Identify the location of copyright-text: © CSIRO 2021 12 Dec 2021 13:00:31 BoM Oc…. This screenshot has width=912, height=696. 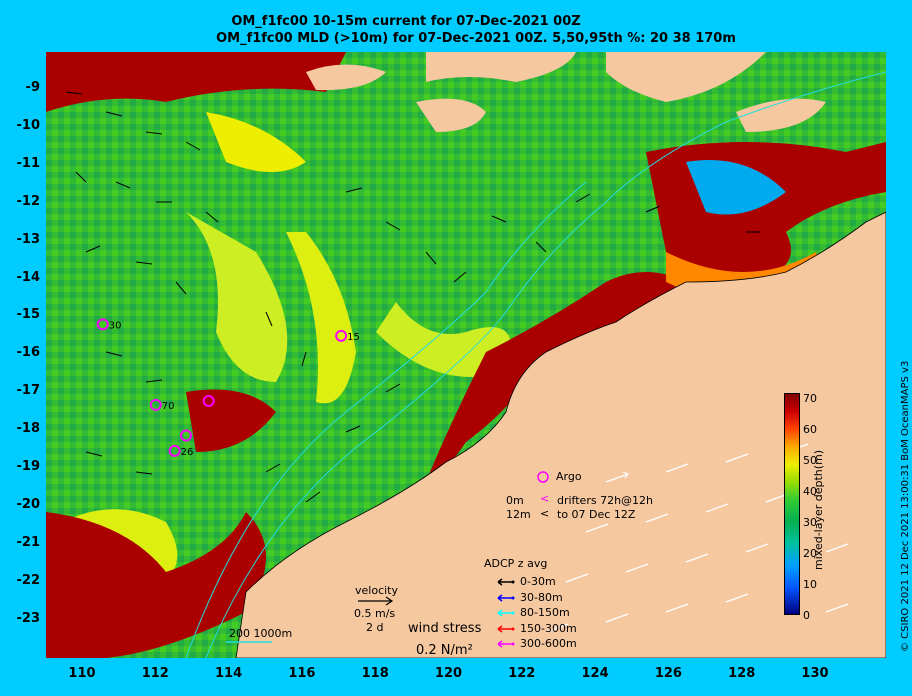
(905, 506).